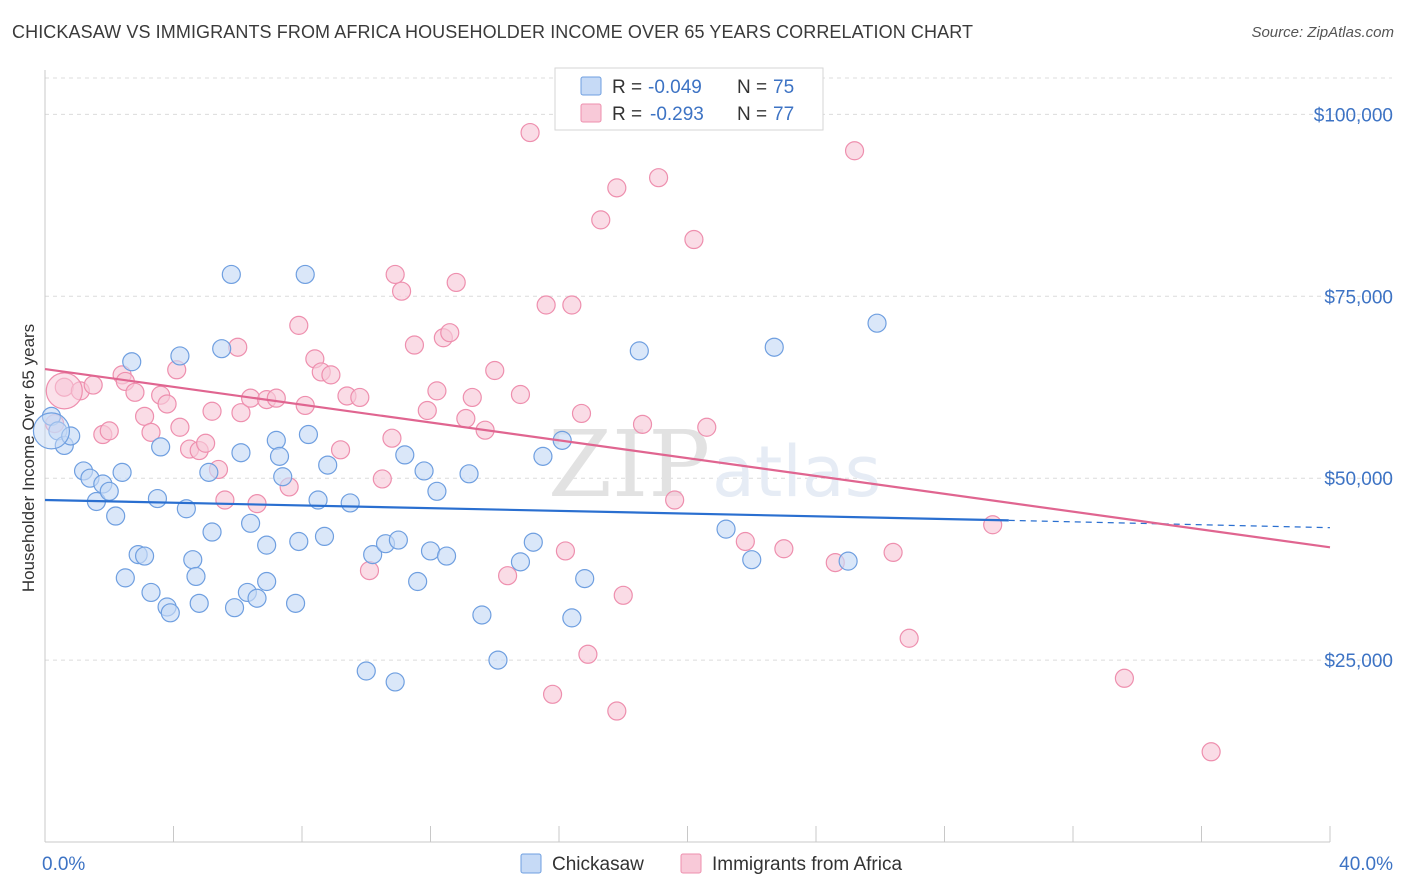  Describe the element at coordinates (783, 87) in the screenshot. I see `legend-n-value-1: 75` at that location.